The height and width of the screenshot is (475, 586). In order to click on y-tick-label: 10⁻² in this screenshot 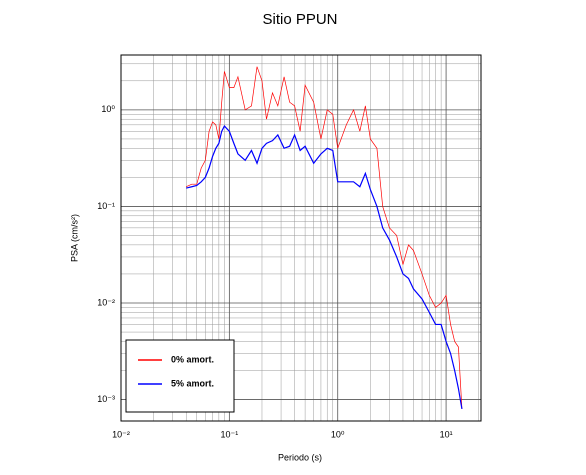, I will do `click(106, 302)`.